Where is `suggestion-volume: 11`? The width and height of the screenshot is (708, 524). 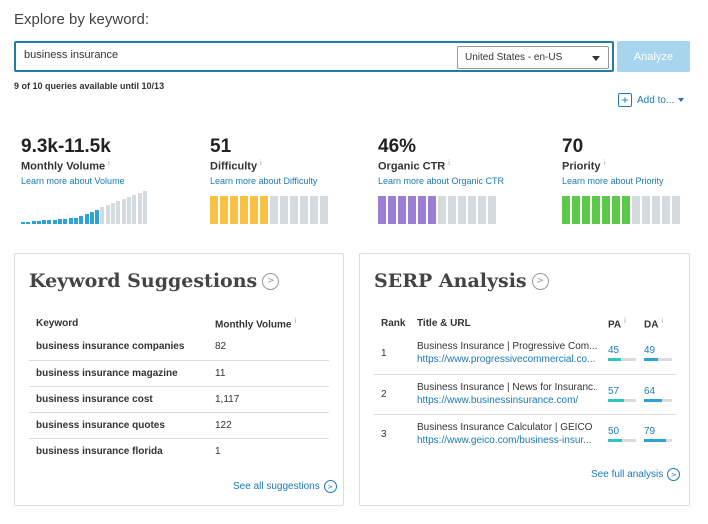 suggestion-volume: 11 is located at coordinates (220, 373).